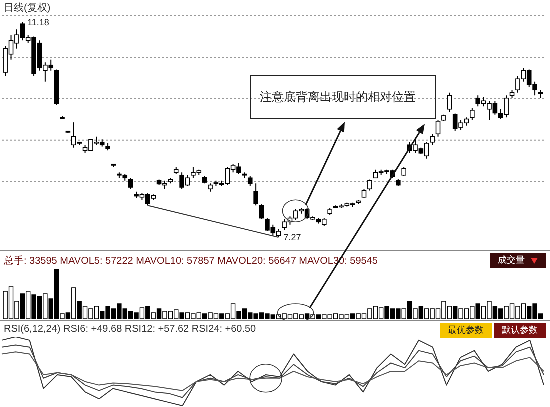  What do you see at coordinates (338, 97) in the screenshot?
I see `annotation: 注意底背离出现时的相对位置` at bounding box center [338, 97].